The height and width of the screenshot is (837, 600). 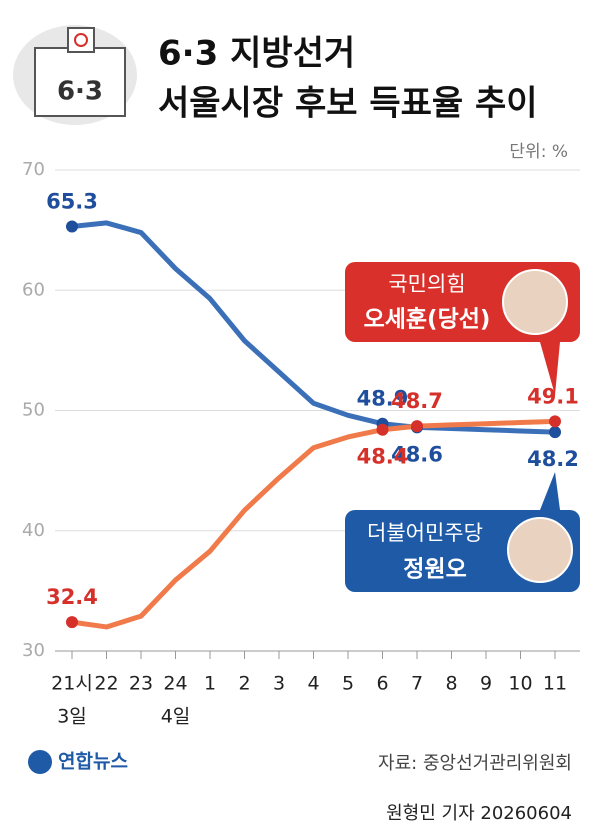 I want to click on data-label: 48.7, so click(x=417, y=401).